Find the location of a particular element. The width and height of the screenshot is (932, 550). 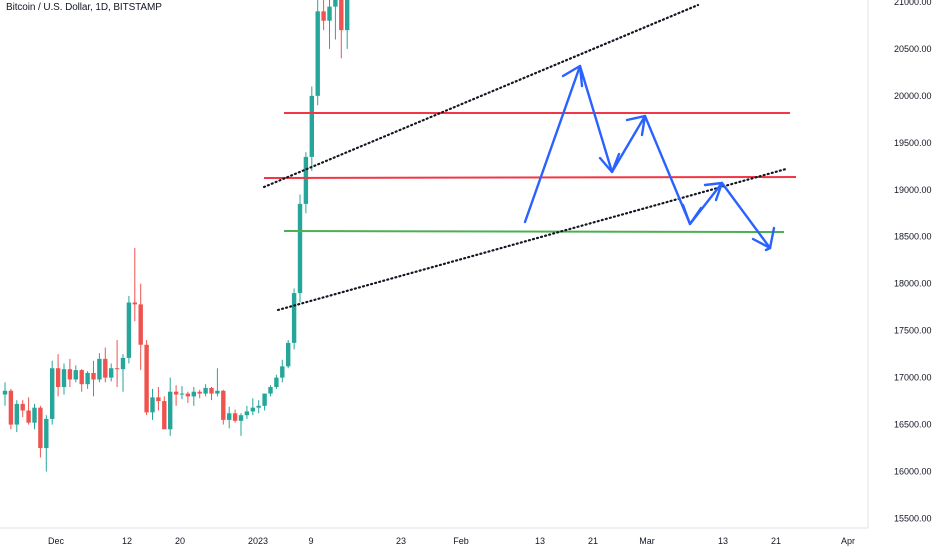

x-tick-label: 2023 is located at coordinates (258, 541).